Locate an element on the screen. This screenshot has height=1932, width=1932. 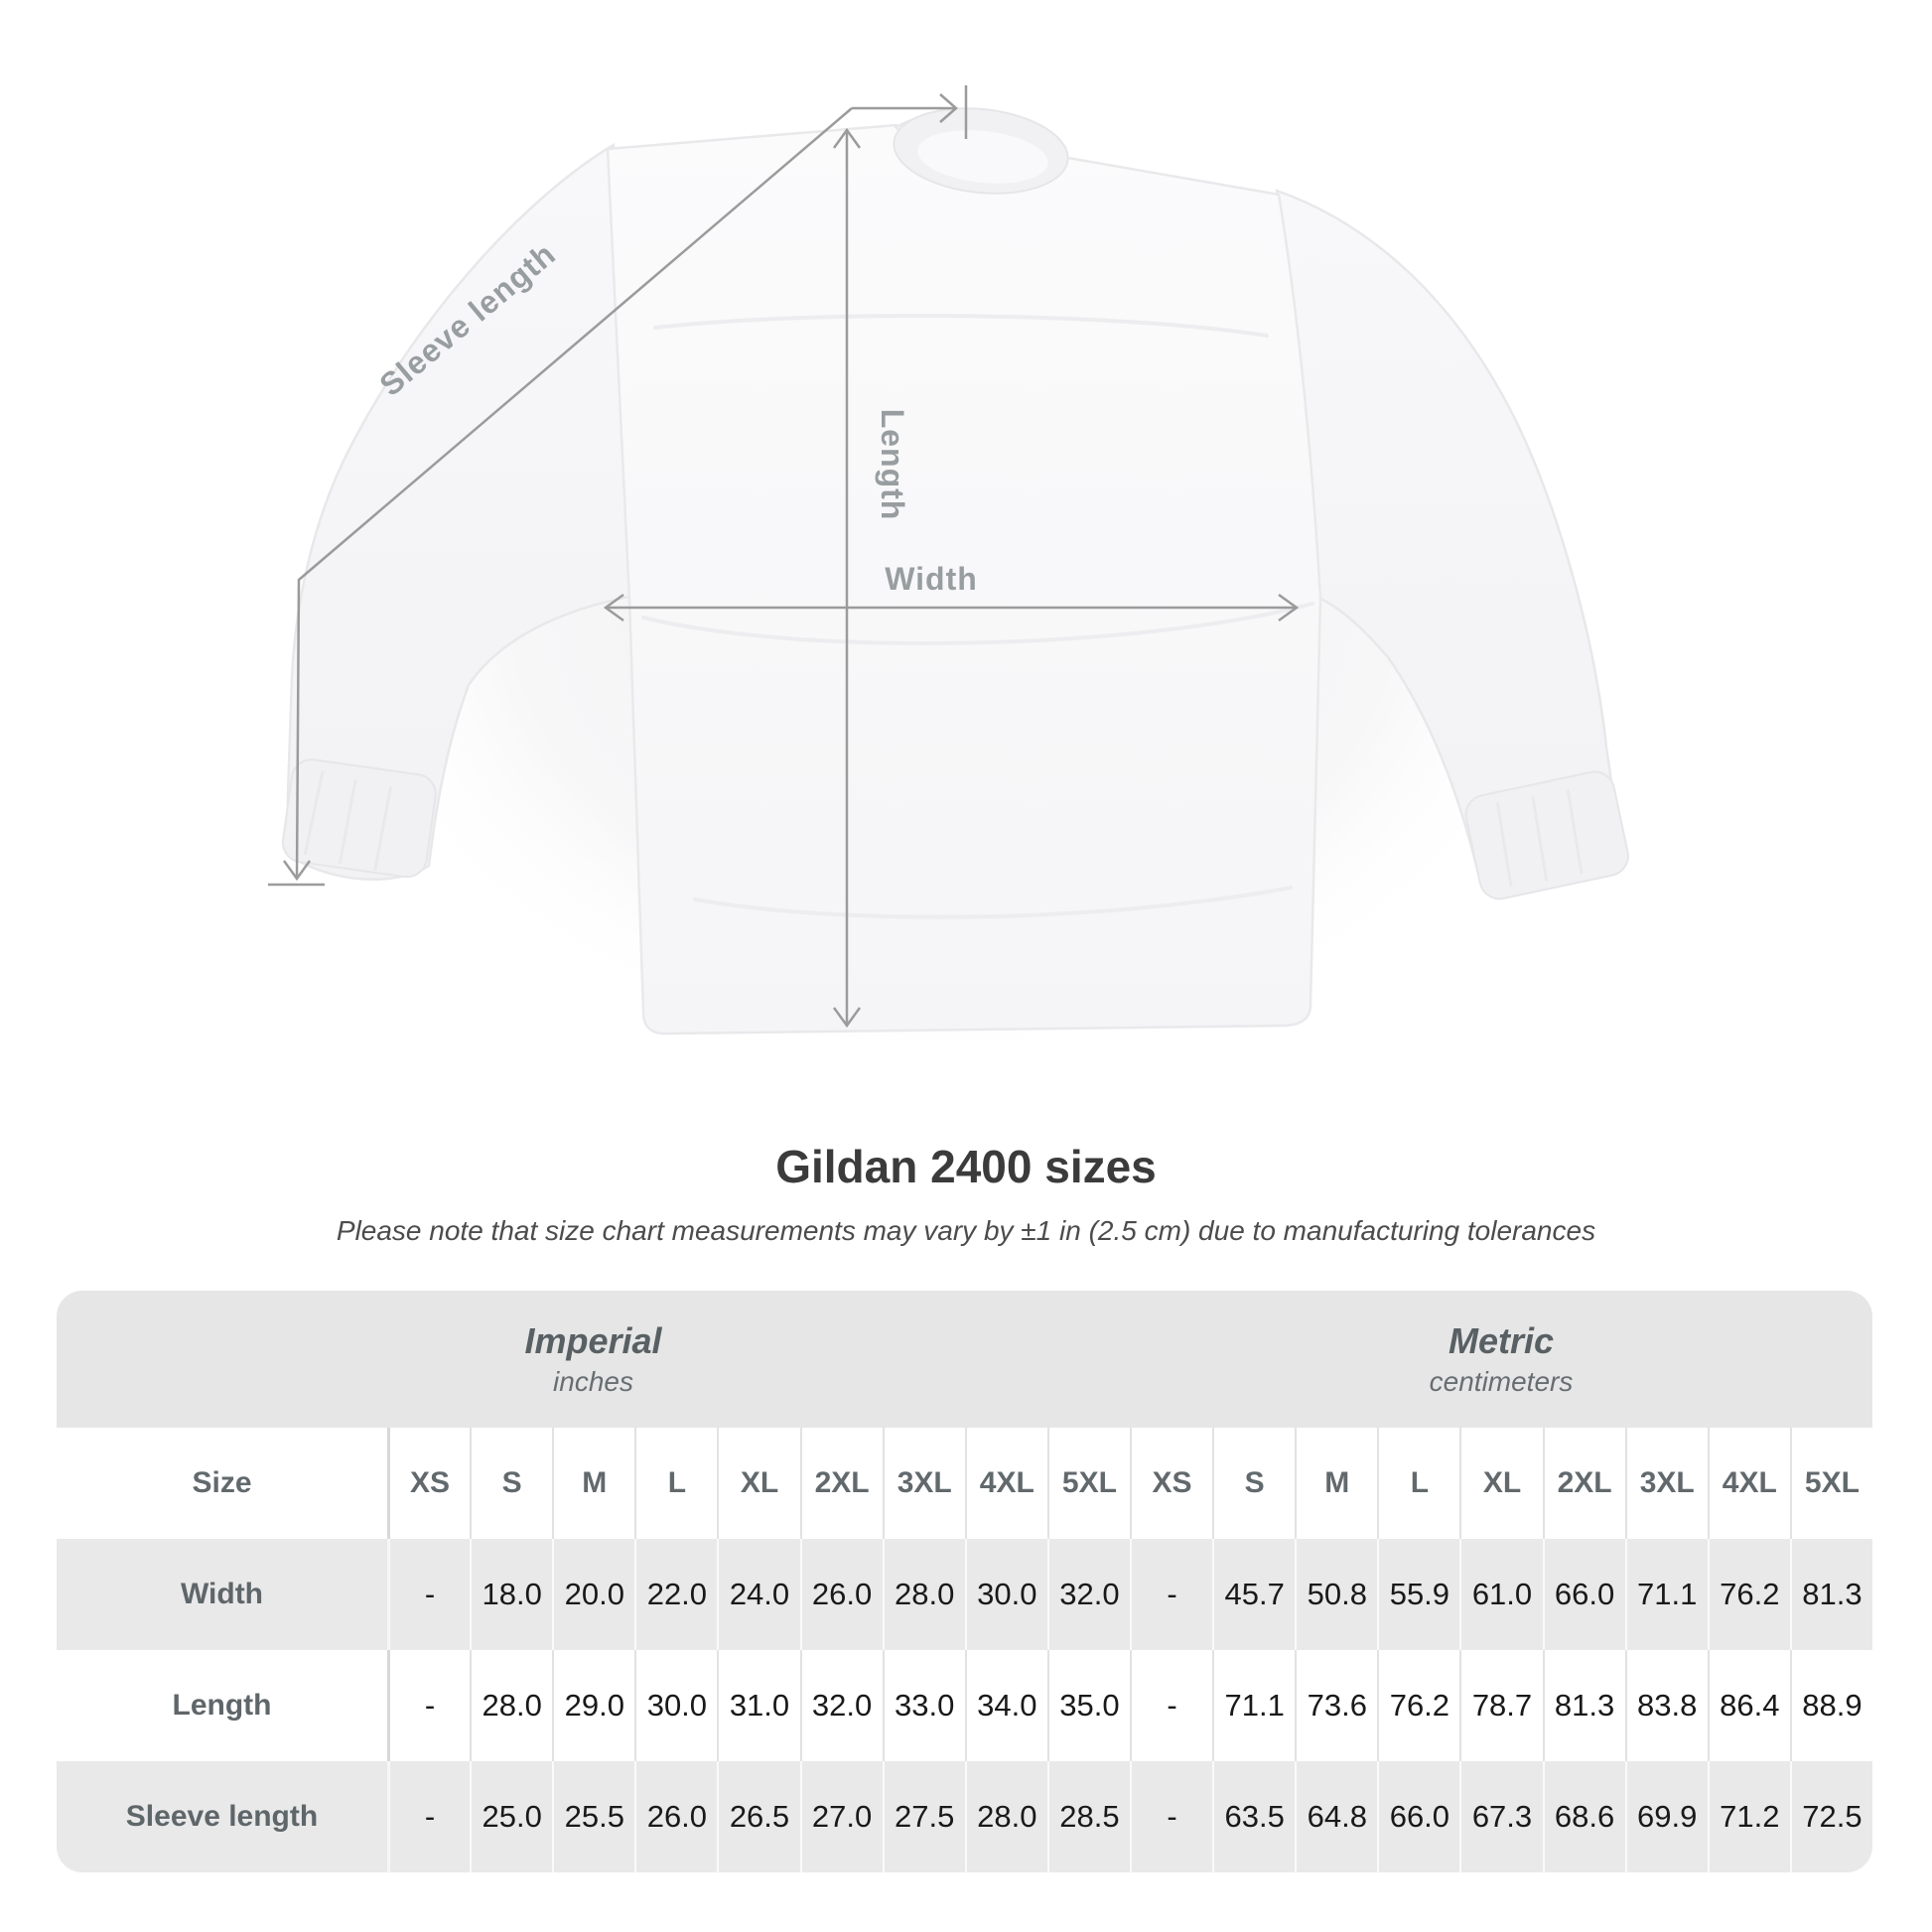
size-value-cell: 24.0 is located at coordinates (759, 1594).